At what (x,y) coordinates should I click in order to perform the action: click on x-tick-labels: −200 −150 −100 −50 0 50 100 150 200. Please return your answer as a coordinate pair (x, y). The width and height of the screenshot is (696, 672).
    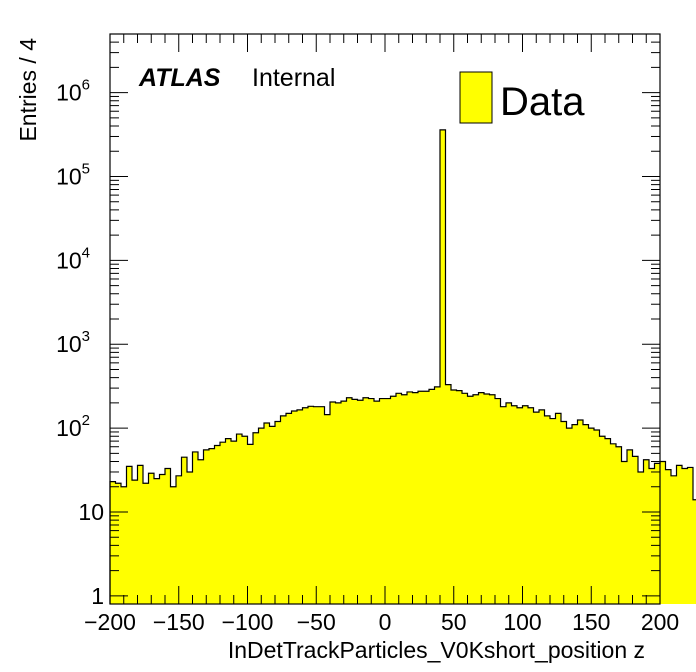
    Looking at the image, I should click on (381, 622).